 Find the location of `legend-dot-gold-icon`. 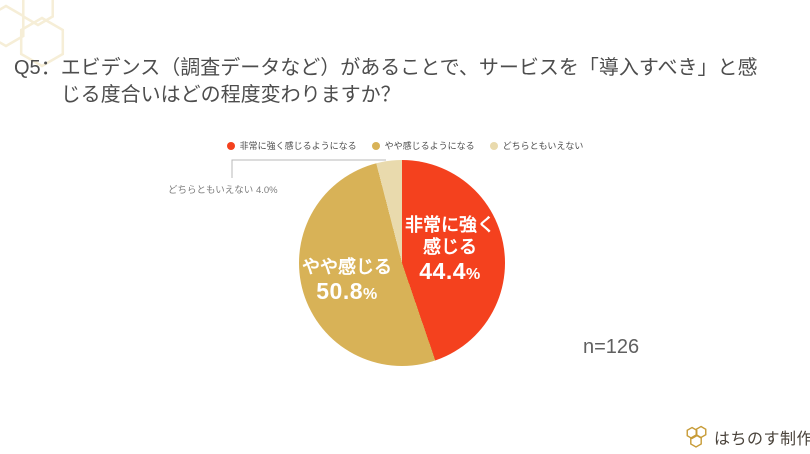

legend-dot-gold-icon is located at coordinates (375, 145).